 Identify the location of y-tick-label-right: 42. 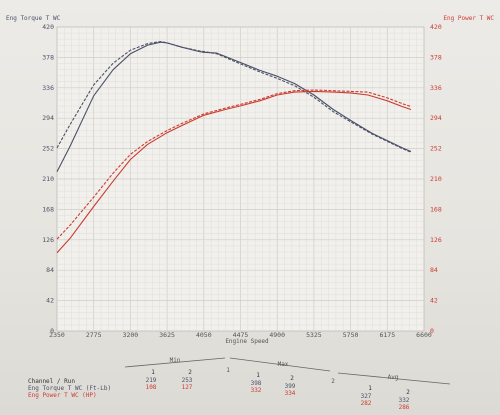
(434, 301).